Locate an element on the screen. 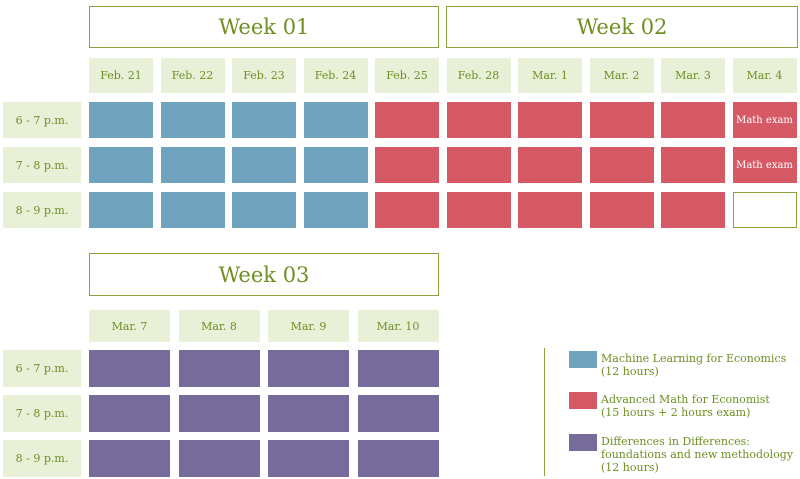 The width and height of the screenshot is (800, 479). date-header: Feb. 25 is located at coordinates (407, 75).